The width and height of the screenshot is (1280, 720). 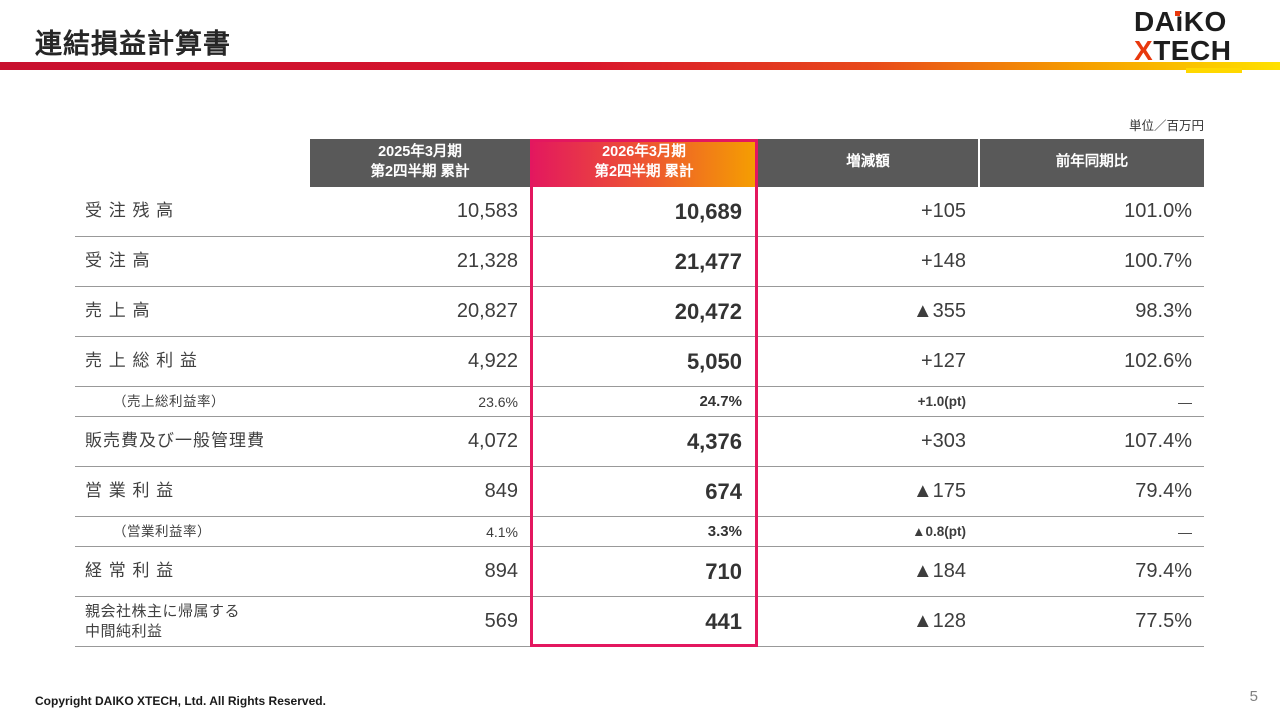 I want to click on value-change: ▲175, so click(x=939, y=491).